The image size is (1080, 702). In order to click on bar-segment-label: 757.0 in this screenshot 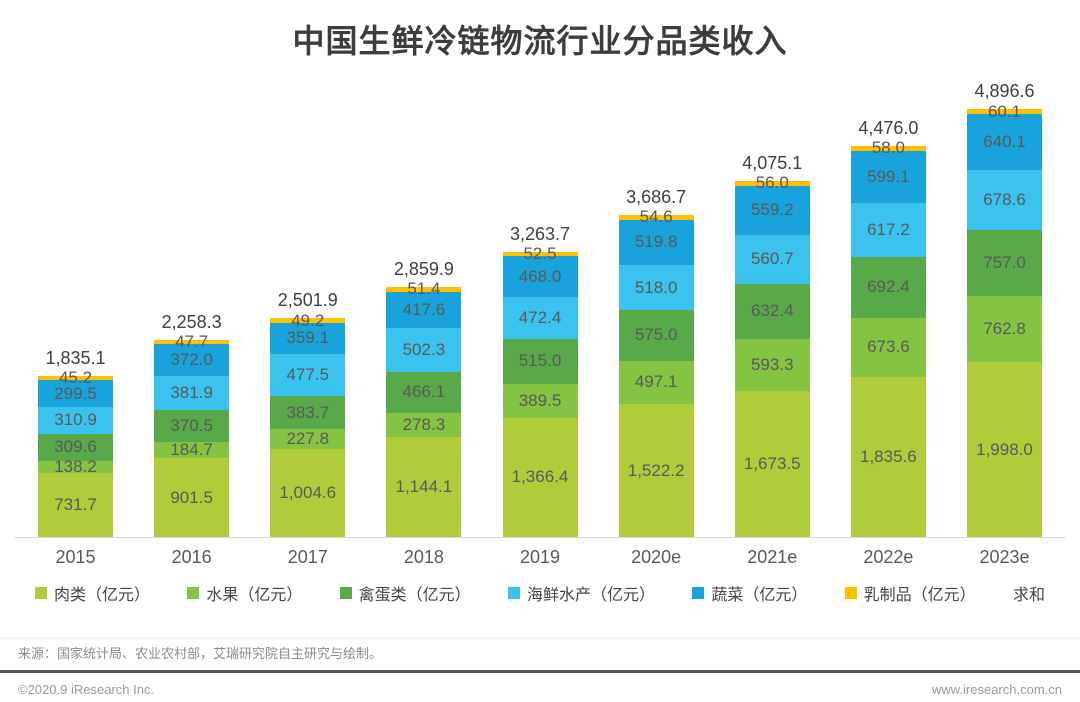, I will do `click(1004, 262)`.